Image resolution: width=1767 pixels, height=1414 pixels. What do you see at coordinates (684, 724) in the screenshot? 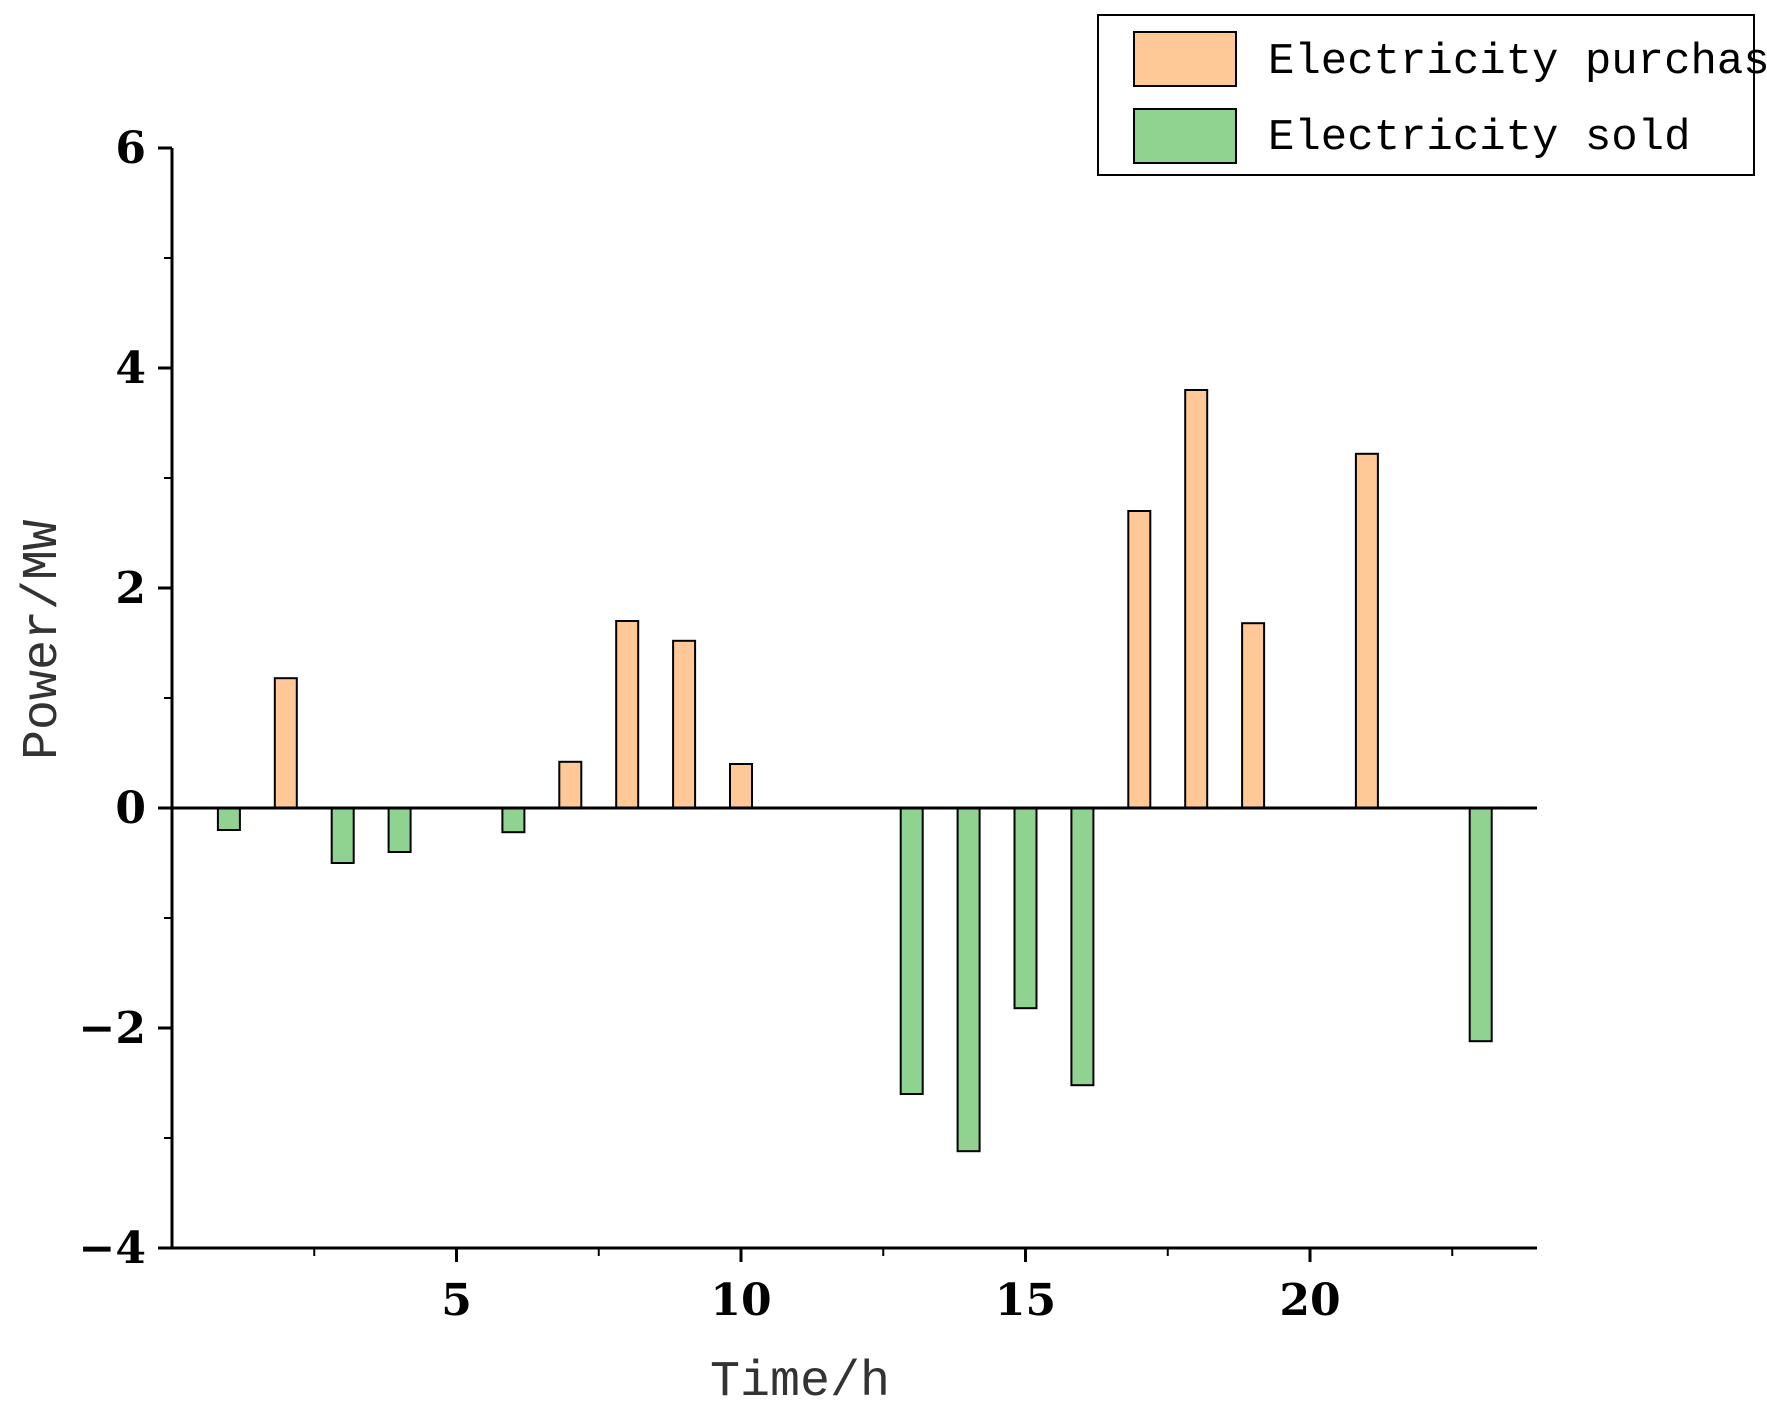
I see `bar-purchased-h9` at bounding box center [684, 724].